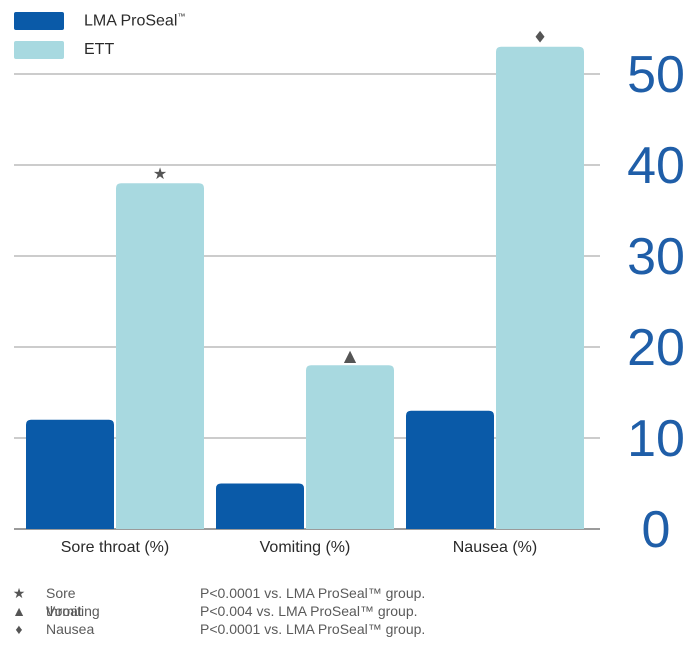 Image resolution: width=693 pixels, height=646 pixels. I want to click on legend-label-lma: LMA ProSeal™, so click(135, 20).